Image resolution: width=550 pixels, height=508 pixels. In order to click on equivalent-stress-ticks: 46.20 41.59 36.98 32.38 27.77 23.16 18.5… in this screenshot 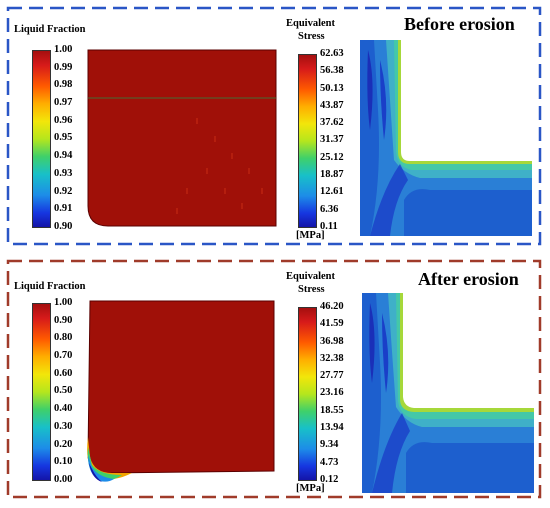, I will do `click(332, 393)`.